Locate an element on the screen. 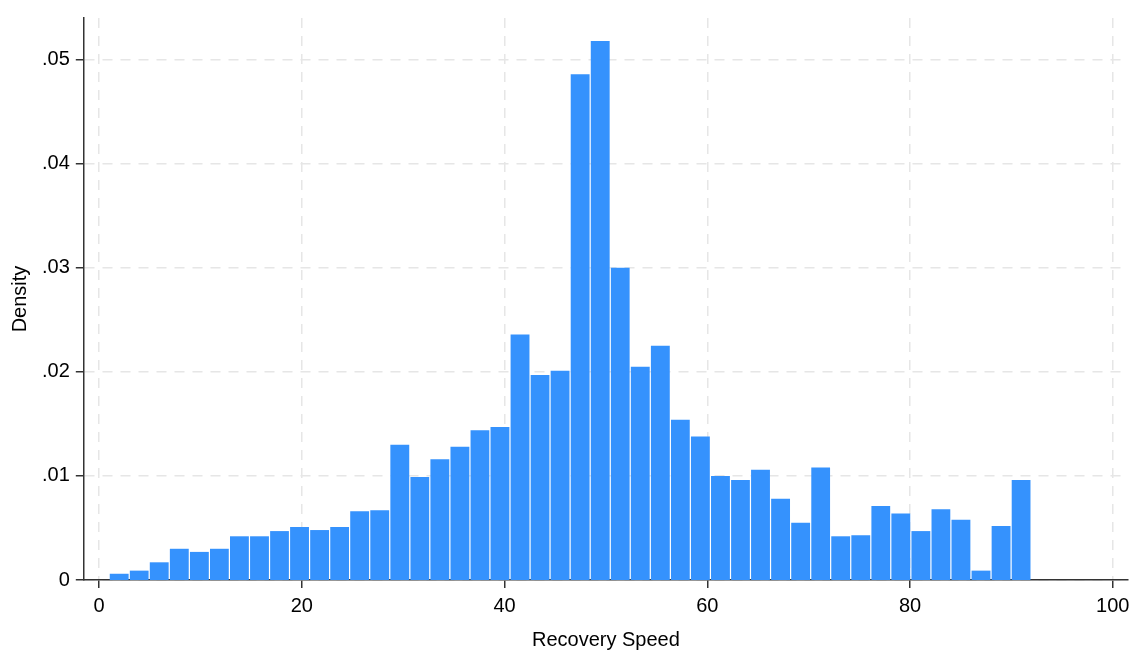 The width and height of the screenshot is (1140, 660). y-tick-label: 0 is located at coordinates (64, 578).